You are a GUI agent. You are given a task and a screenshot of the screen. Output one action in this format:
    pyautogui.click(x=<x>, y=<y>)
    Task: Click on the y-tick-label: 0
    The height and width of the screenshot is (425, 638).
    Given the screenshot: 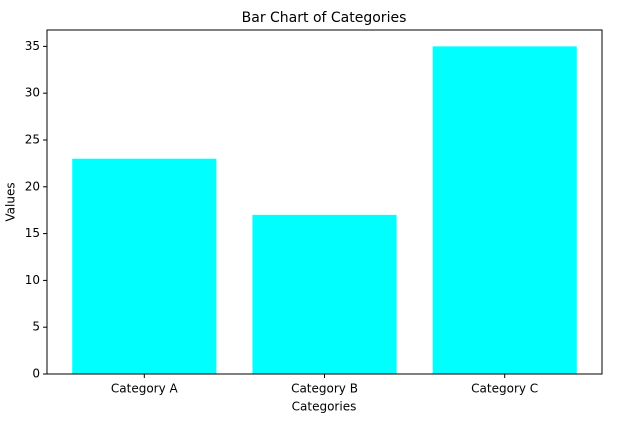 What is the action you would take?
    pyautogui.click(x=36, y=374)
    